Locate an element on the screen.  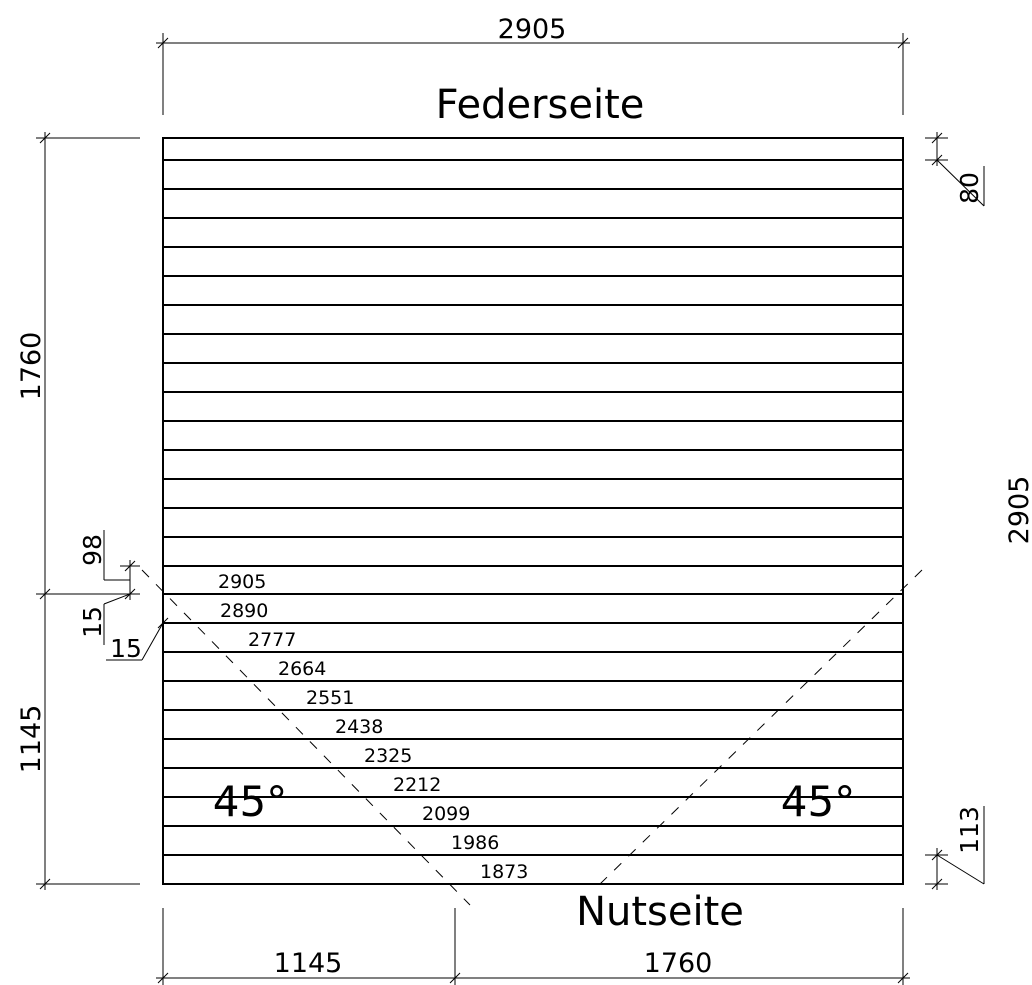
cut-length-label: 2438 is located at coordinates (359, 727).